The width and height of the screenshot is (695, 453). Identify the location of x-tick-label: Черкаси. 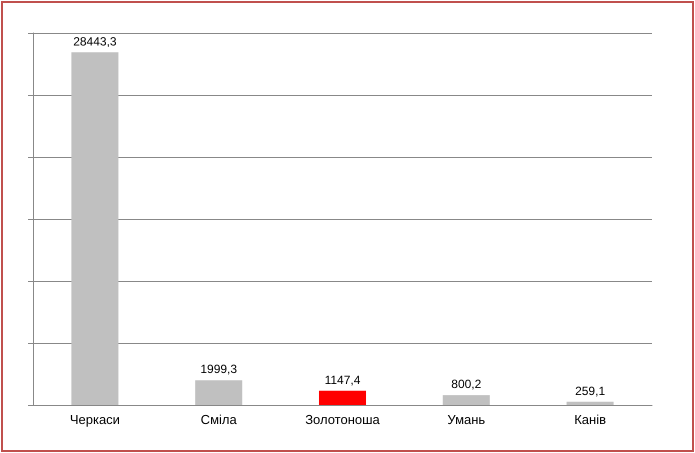
(95, 419).